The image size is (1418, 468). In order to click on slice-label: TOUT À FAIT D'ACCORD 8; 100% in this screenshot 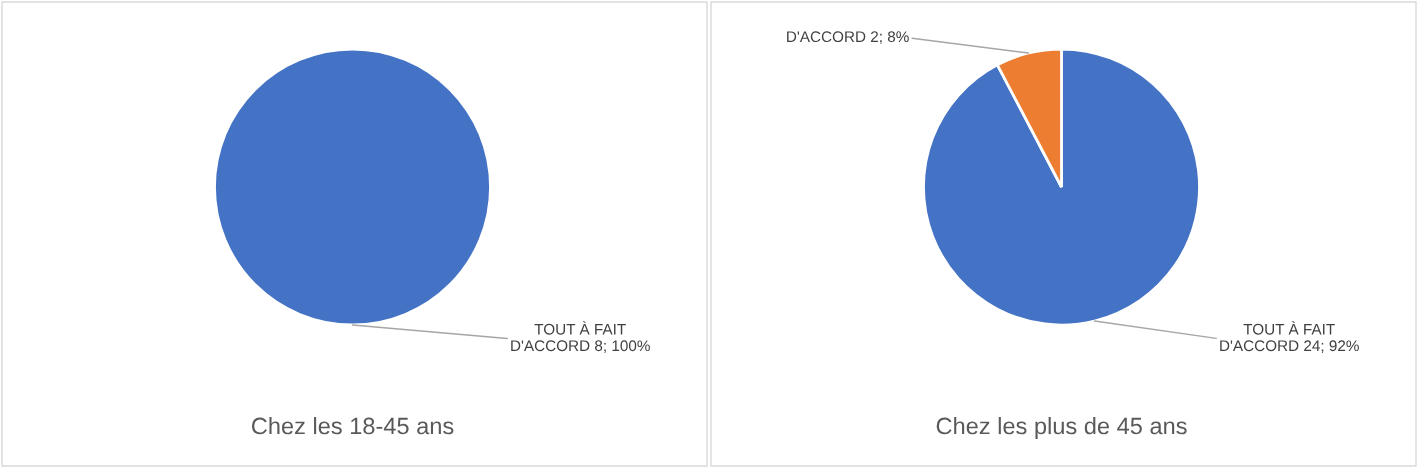, I will do `click(580, 337)`.